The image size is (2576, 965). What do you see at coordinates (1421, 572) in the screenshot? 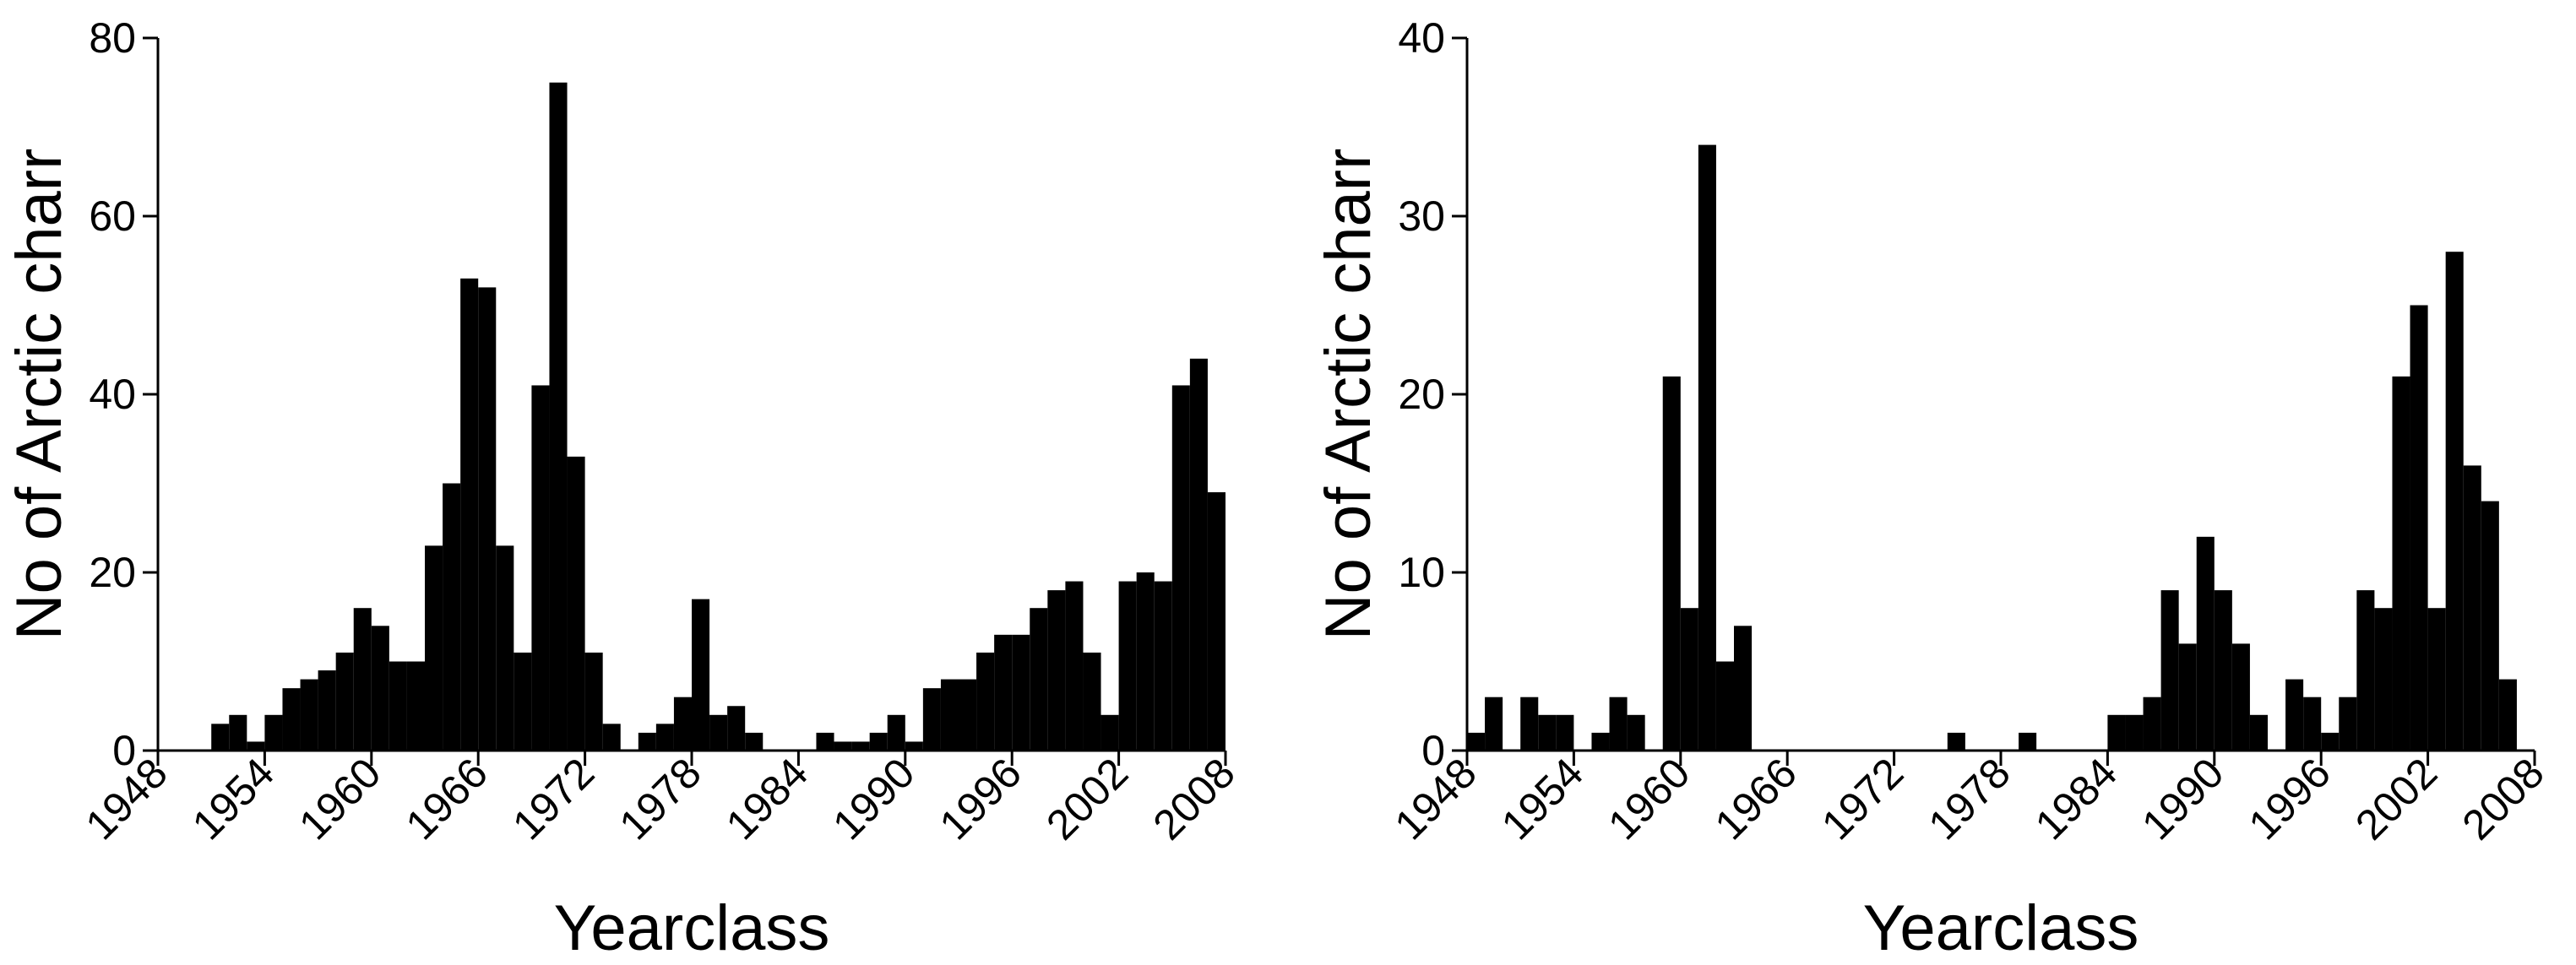
I see `y-tick-label: 10` at bounding box center [1421, 572].